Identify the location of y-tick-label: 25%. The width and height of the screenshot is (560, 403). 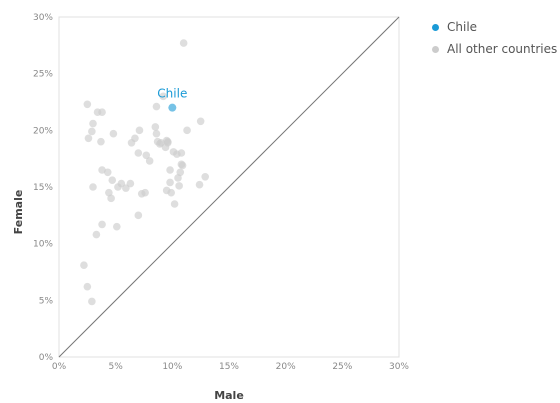
(43, 75).